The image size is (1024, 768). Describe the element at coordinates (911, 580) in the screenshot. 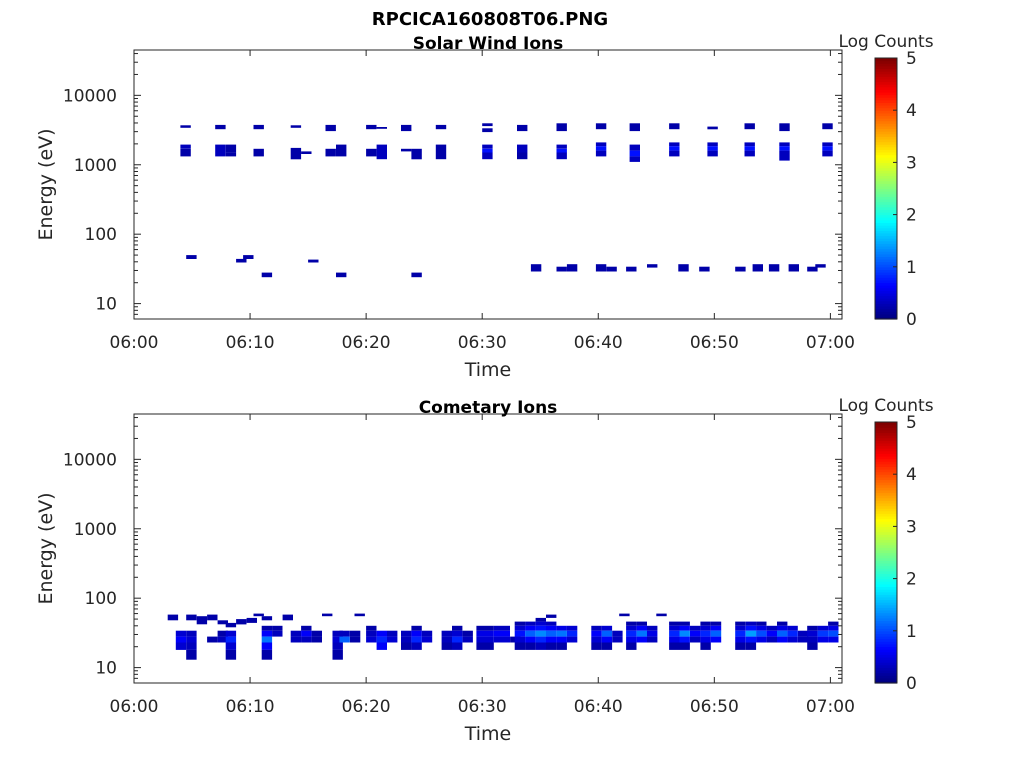

I see `colorbar-tick-label: 2` at that location.